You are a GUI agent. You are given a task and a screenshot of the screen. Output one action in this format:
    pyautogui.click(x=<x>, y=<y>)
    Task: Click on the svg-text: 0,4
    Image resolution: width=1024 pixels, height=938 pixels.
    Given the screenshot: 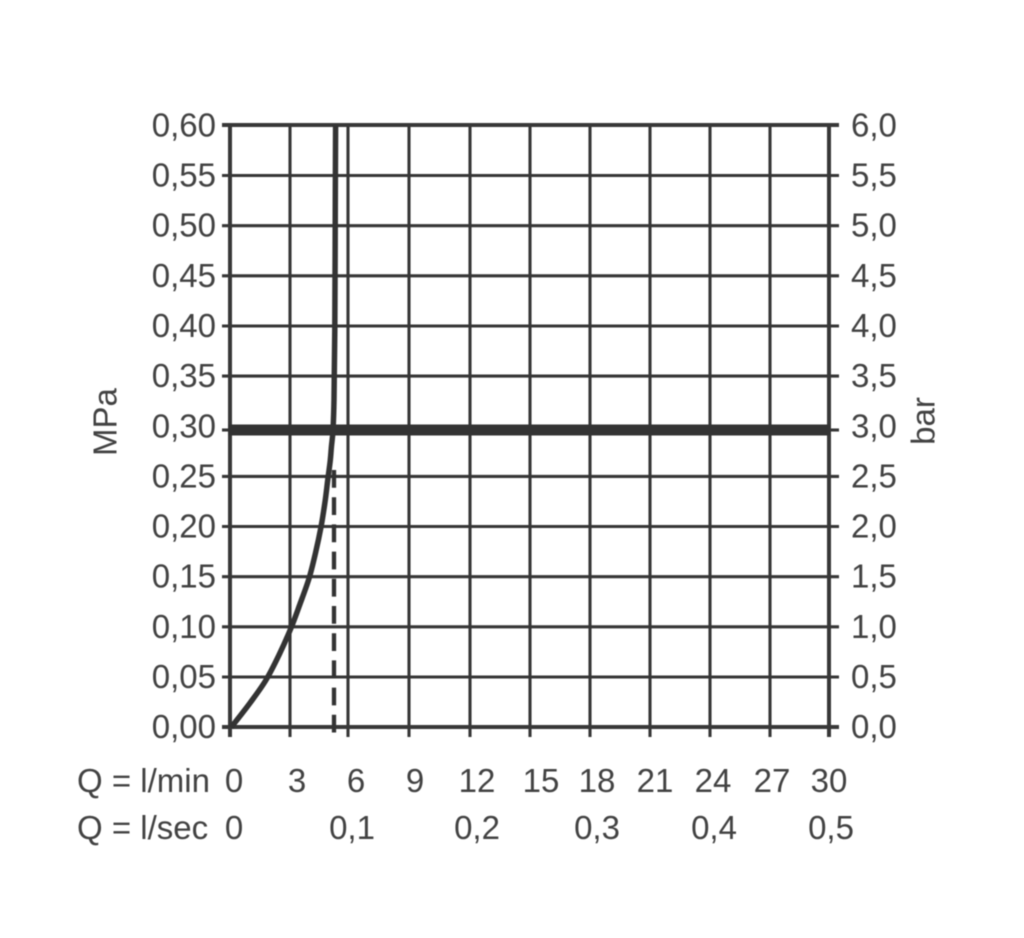 What is the action you would take?
    pyautogui.click(x=714, y=827)
    